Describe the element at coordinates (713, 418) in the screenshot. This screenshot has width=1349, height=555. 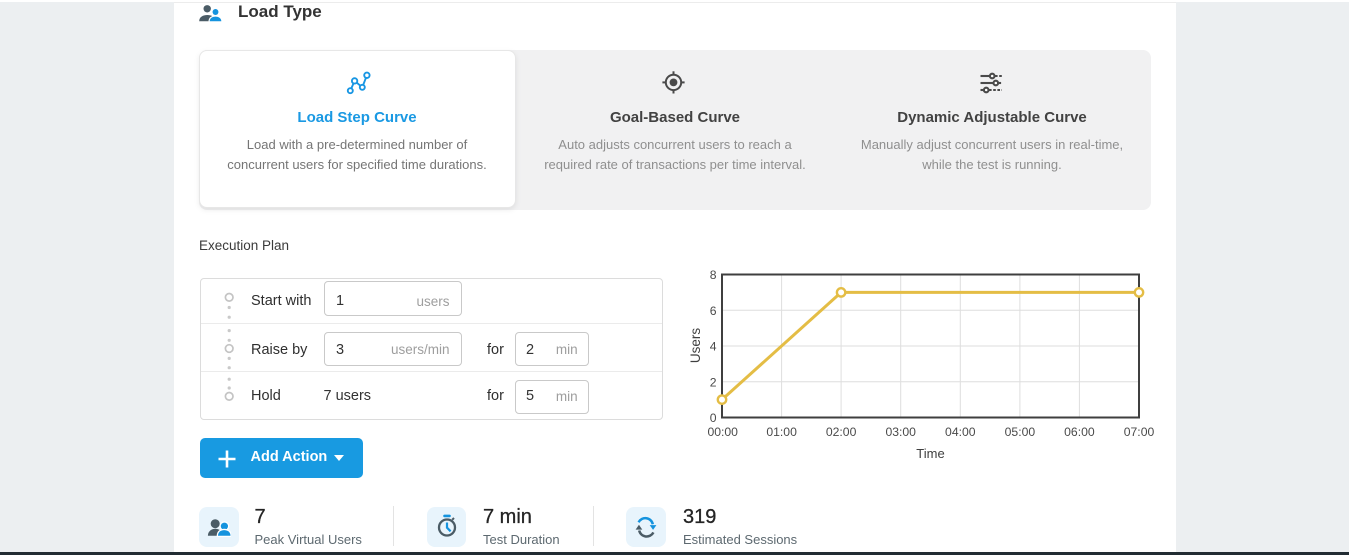
I see `svg-text: 0` at that location.